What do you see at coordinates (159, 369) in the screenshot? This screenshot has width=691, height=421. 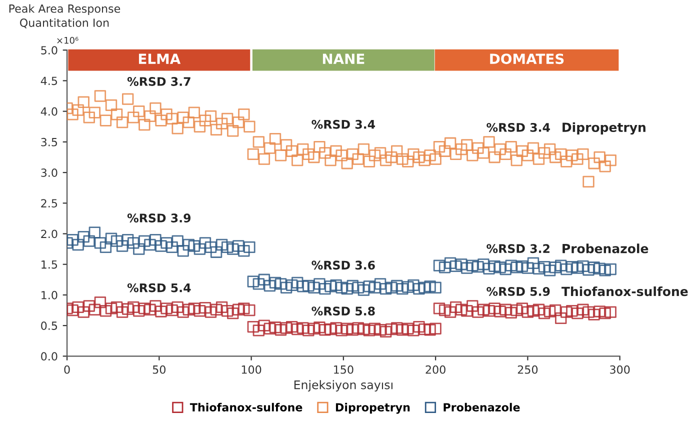 I see `x-tick-label: 50` at bounding box center [159, 369].